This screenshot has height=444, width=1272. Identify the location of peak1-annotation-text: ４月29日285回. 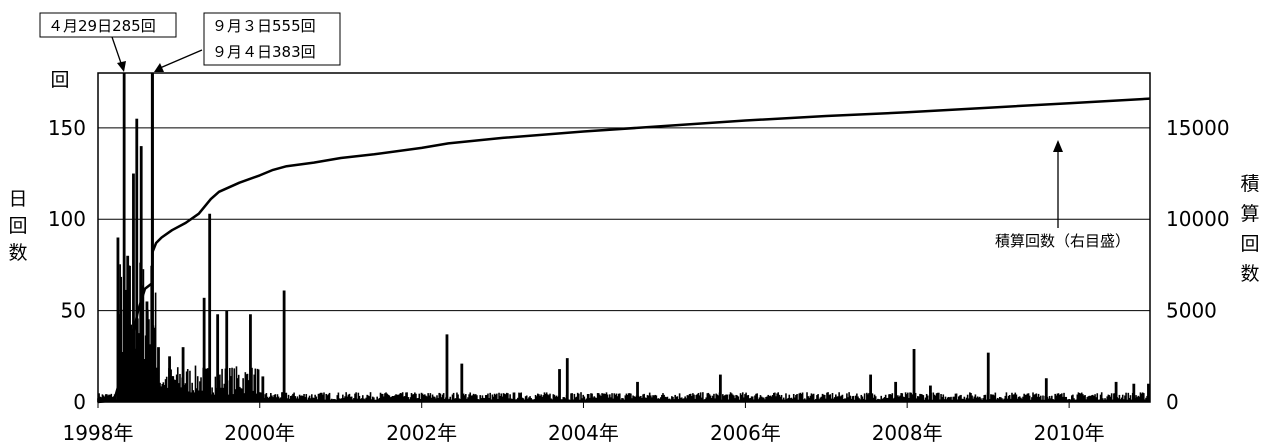
(102, 26).